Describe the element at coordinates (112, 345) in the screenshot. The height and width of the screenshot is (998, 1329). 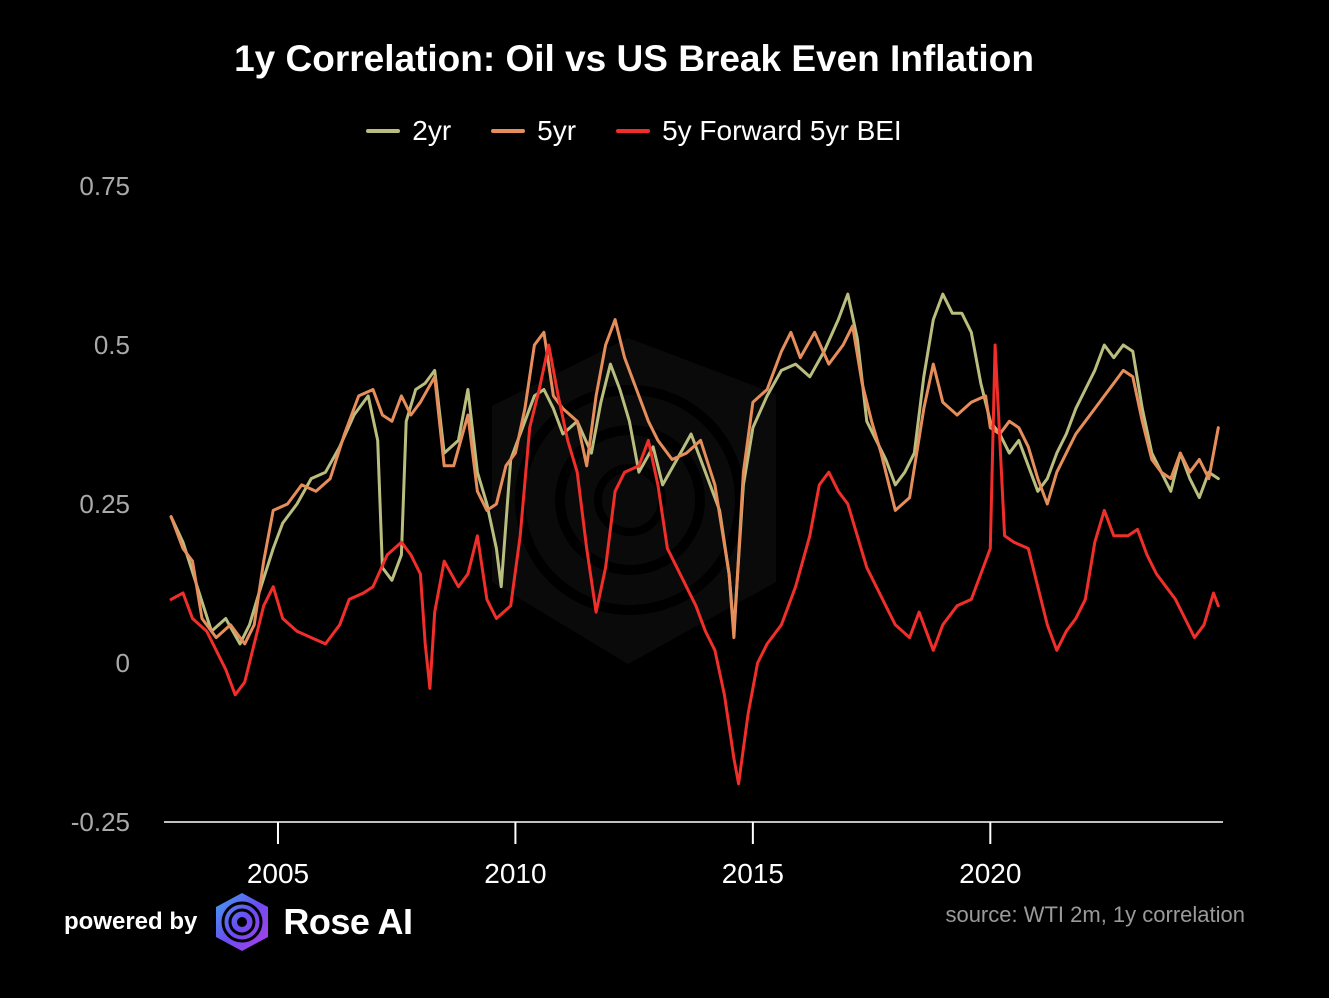
I see `y-tick-label: 0.5` at that location.